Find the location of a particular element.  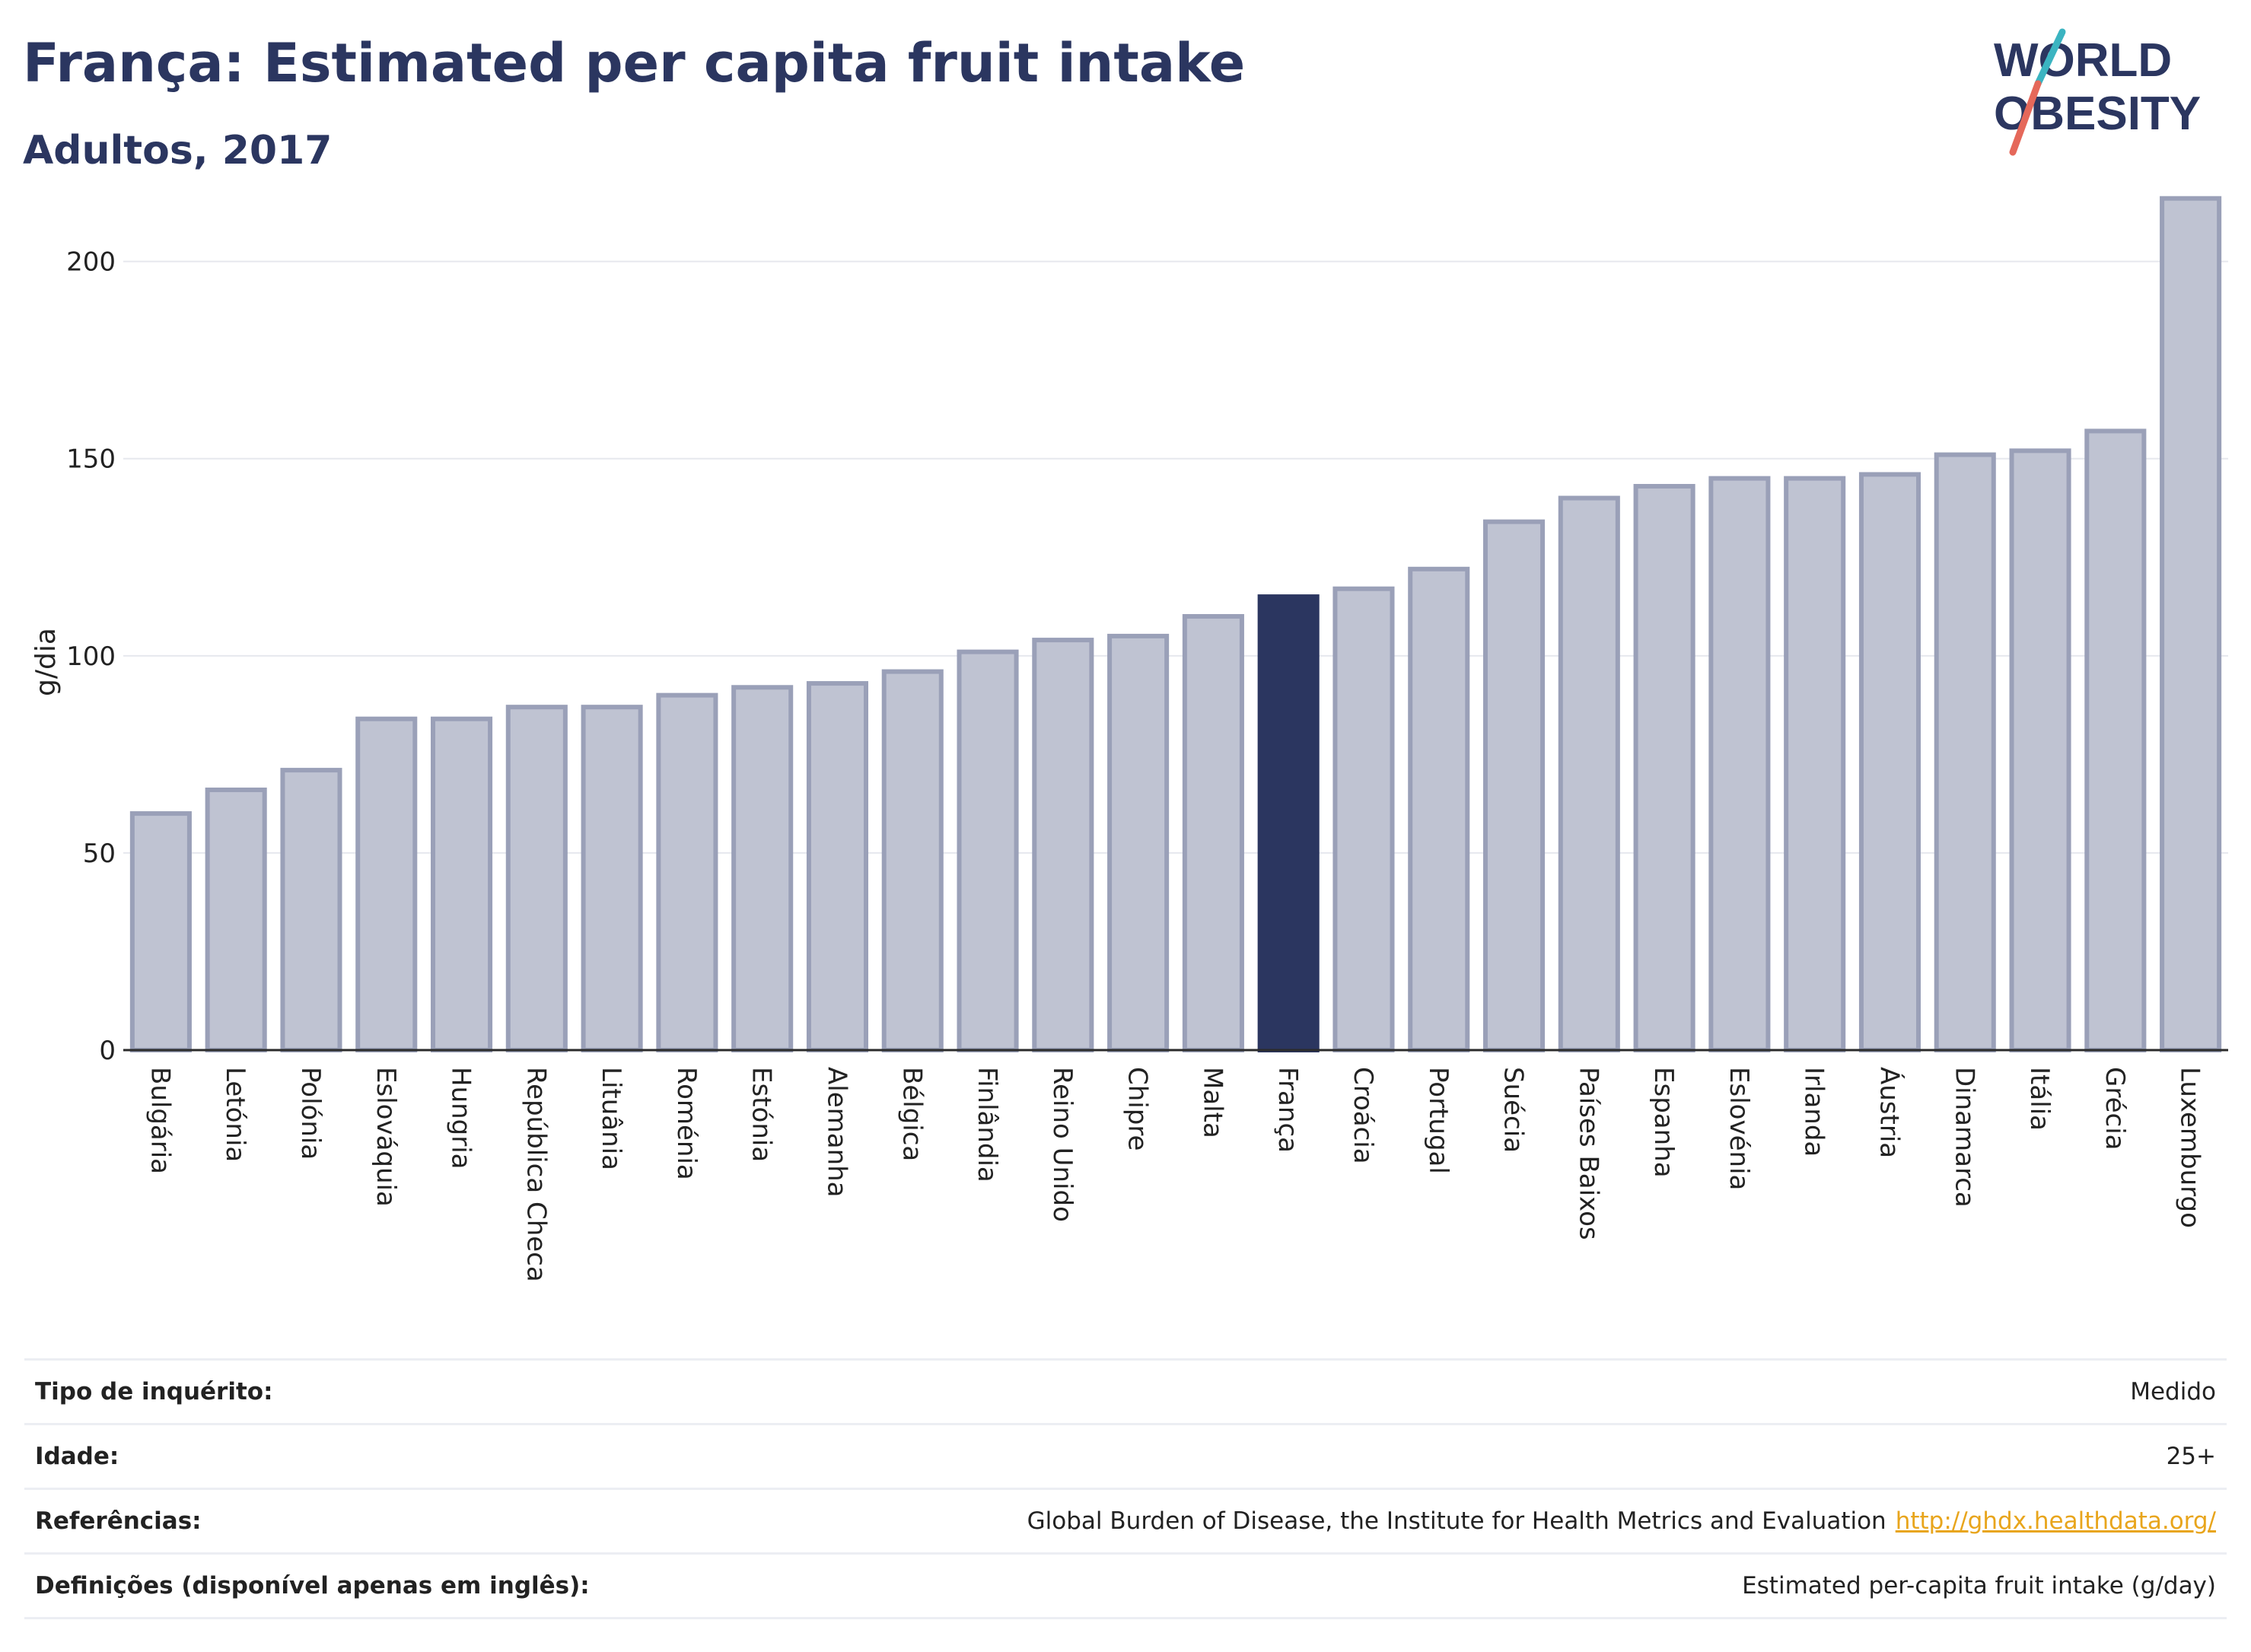

chart-subtitle: Adultos, 2017 is located at coordinates (178, 150).